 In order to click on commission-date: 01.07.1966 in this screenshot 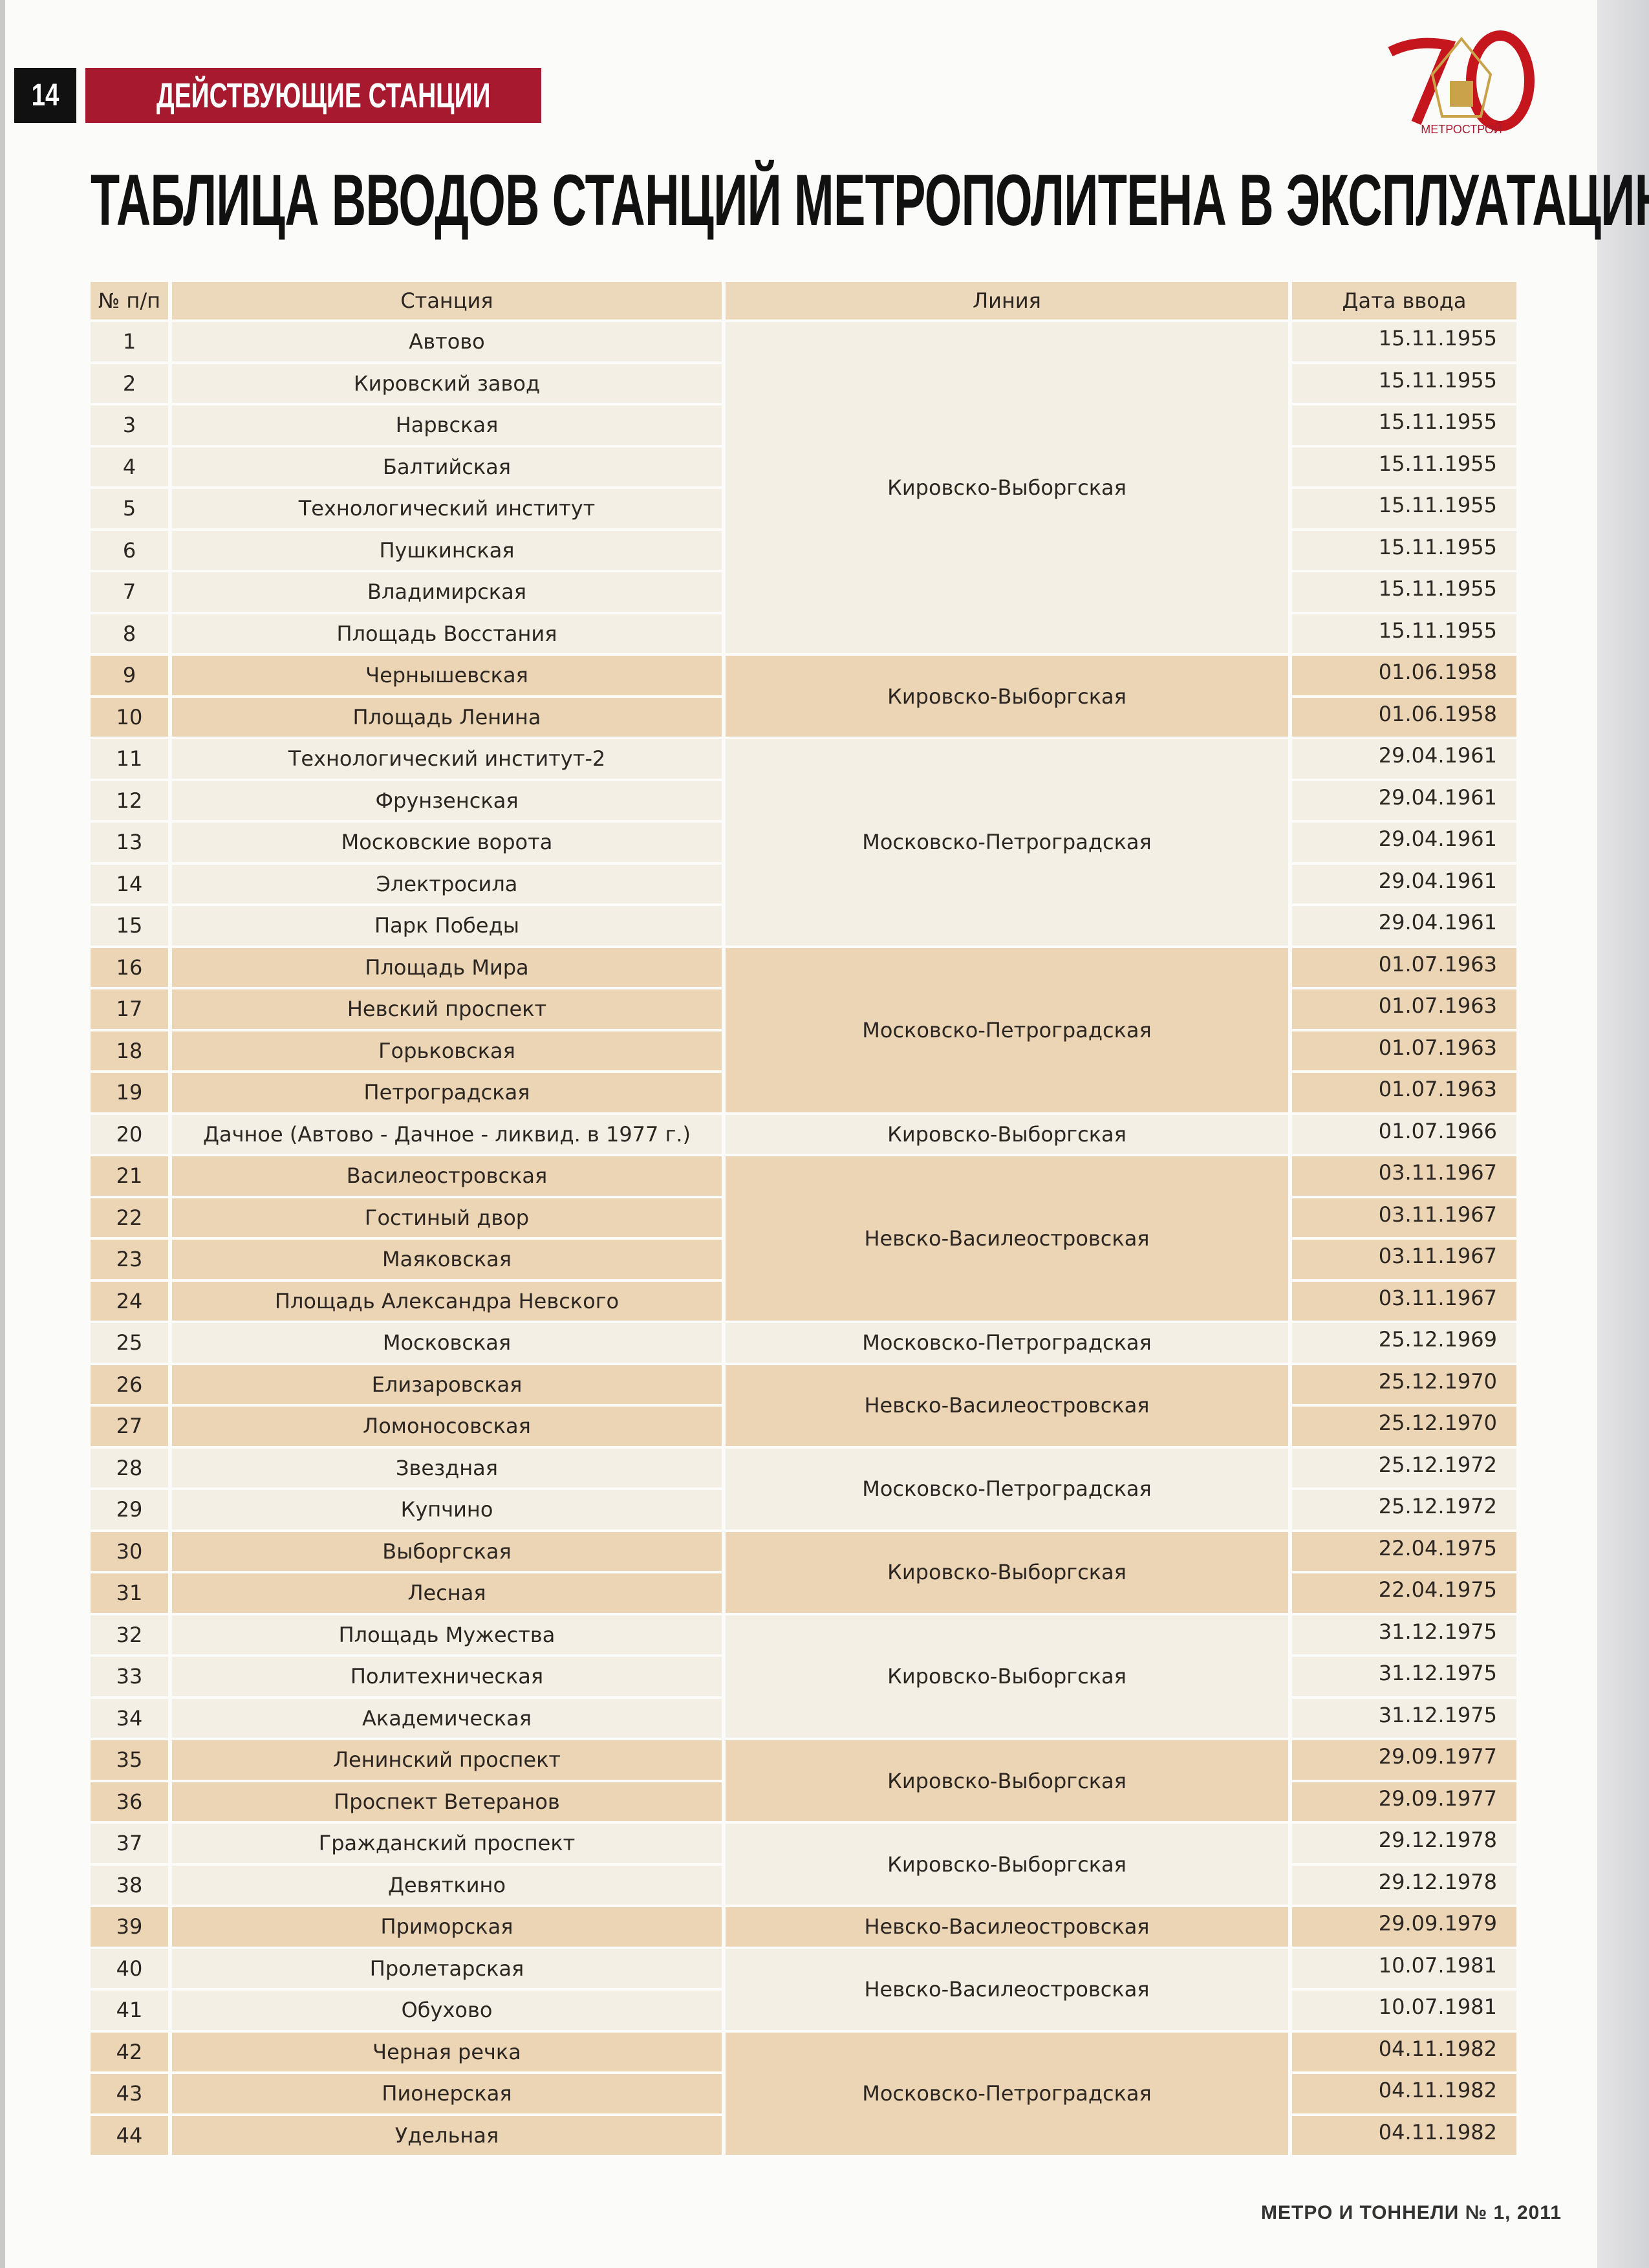, I will do `click(1404, 1134)`.